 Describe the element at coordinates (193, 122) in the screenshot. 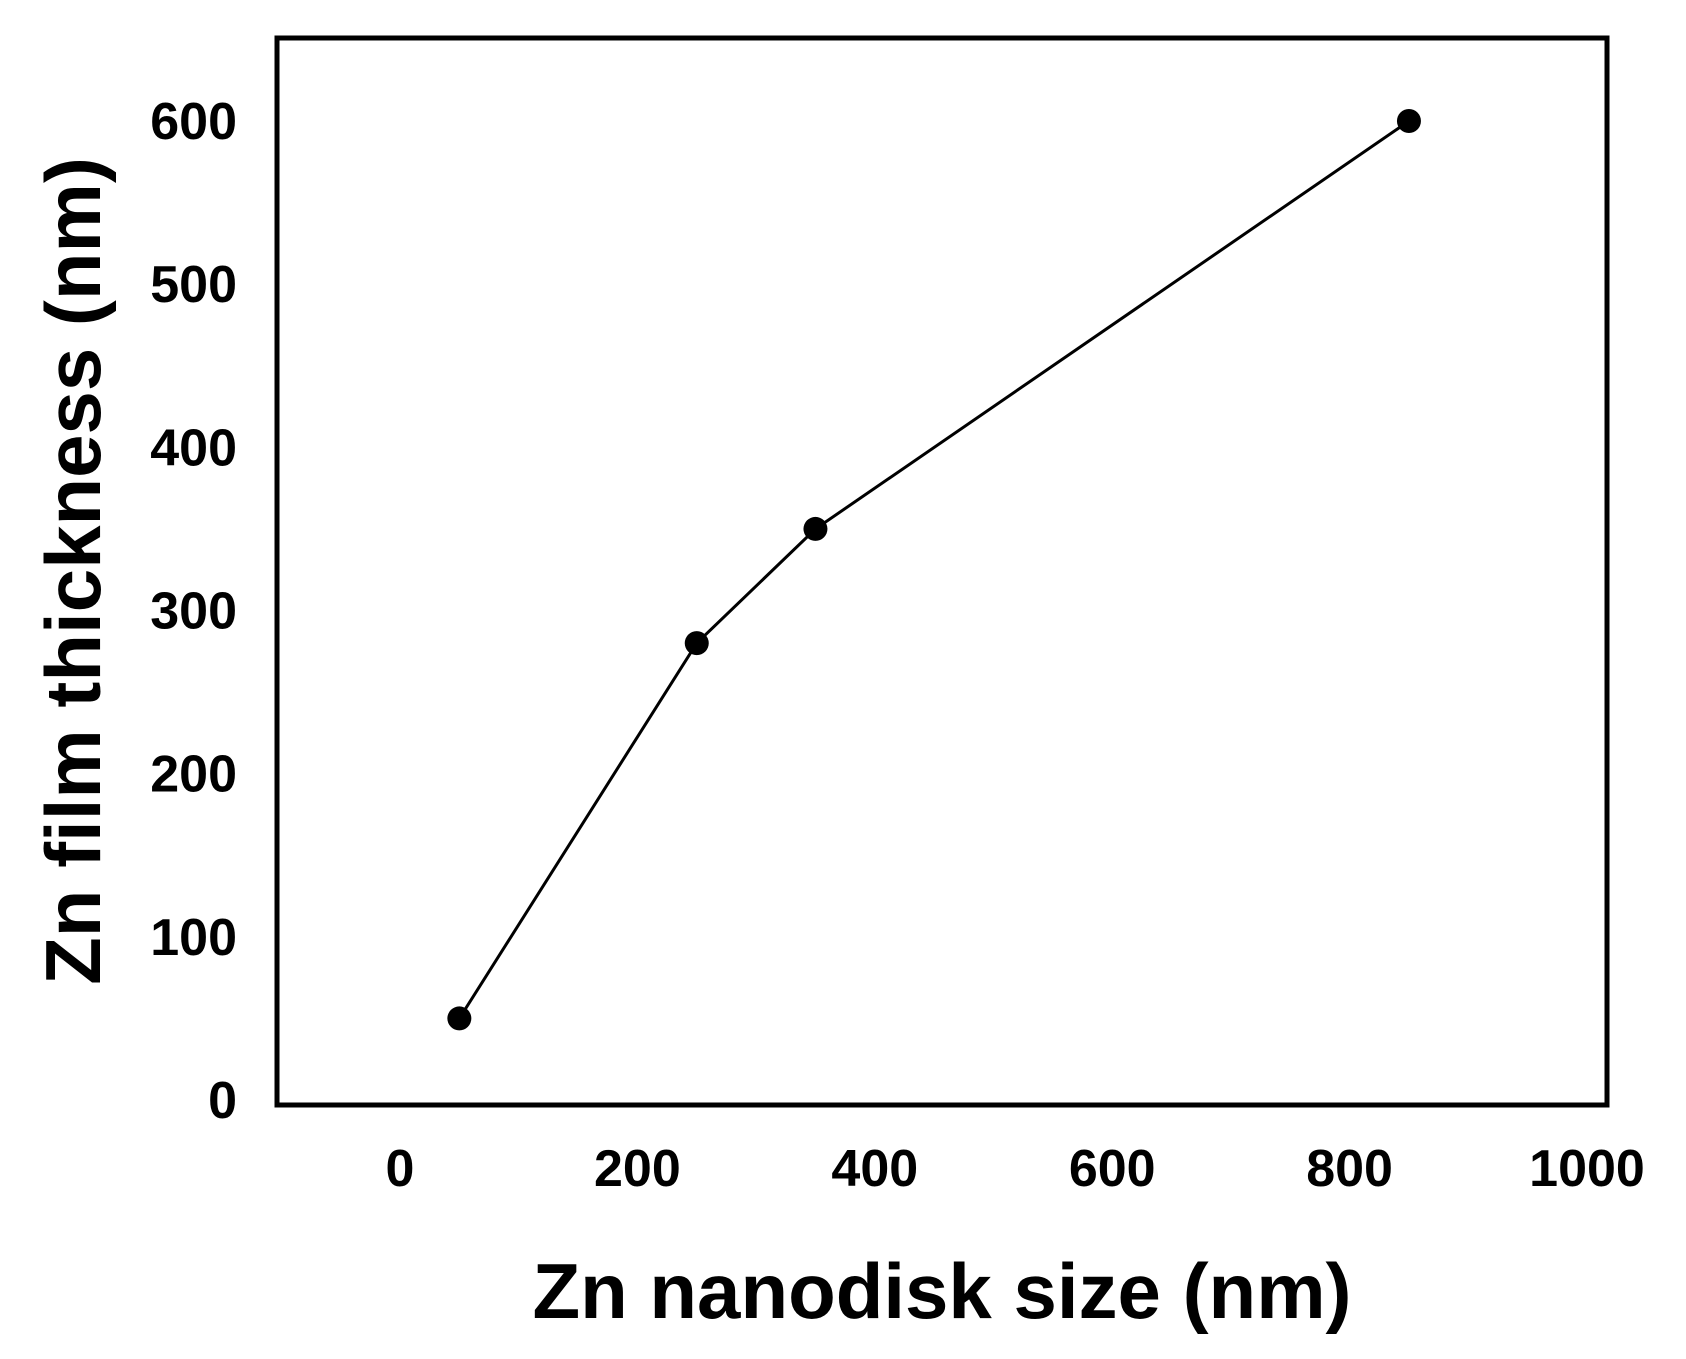

I see `y-tick-label: 600` at that location.